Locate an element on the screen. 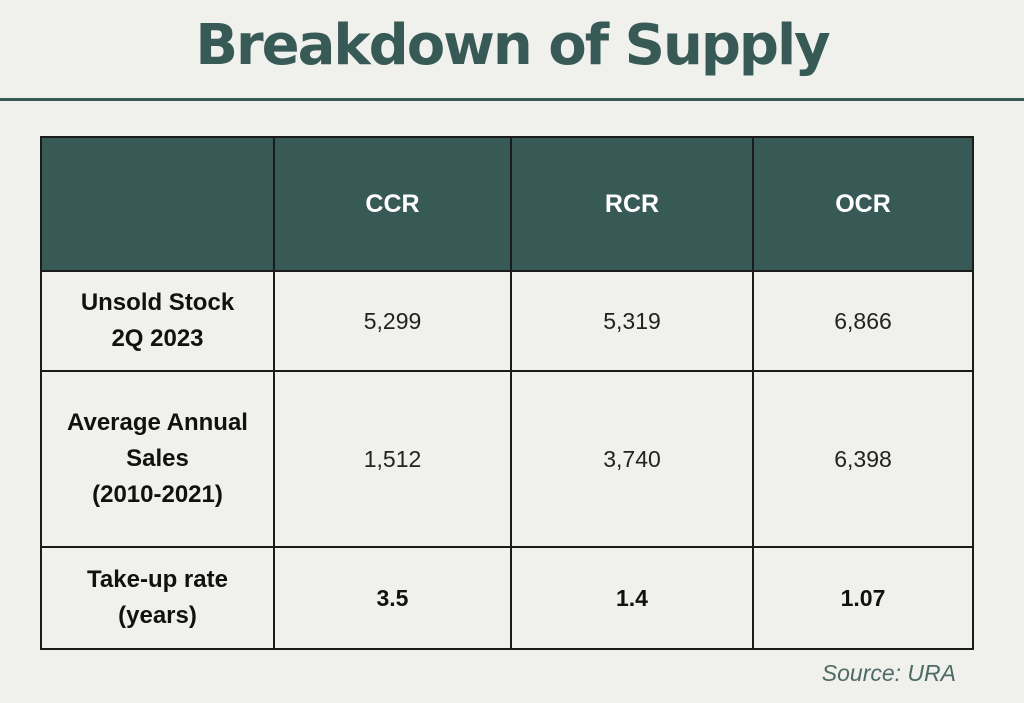  title-divider is located at coordinates (512, 99).